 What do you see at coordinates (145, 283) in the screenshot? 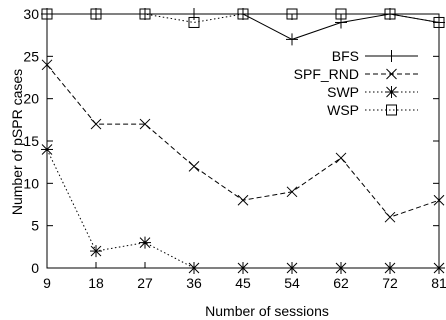
I see `x-tick-label: 27` at bounding box center [145, 283].